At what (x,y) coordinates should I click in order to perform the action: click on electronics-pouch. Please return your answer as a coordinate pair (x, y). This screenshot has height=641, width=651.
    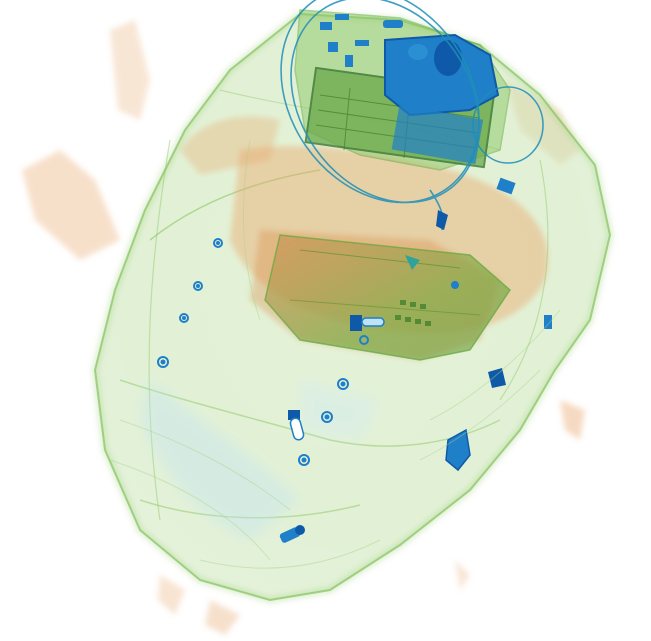
    Looking at the image, I should click on (405, 102).